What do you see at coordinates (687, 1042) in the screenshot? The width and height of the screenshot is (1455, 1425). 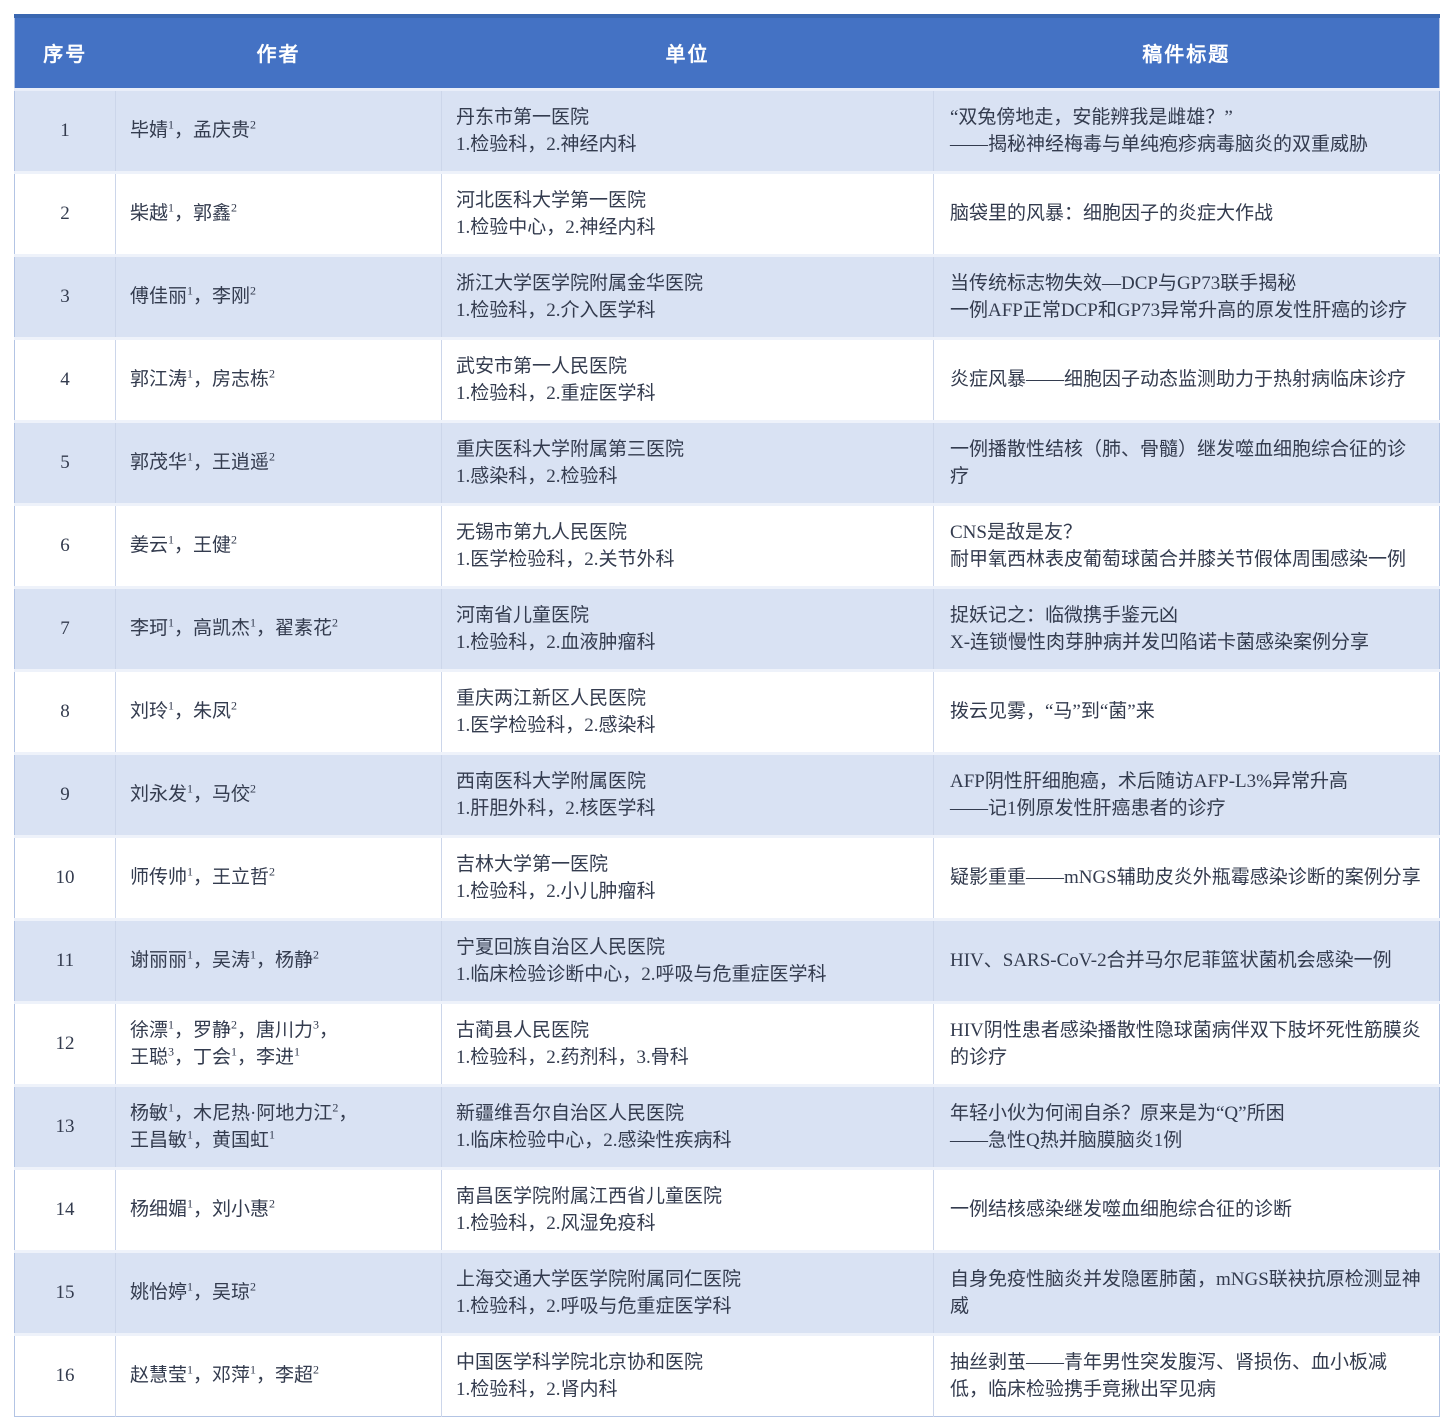 I see `cell-unit: 古蔺县人民医院 1.检验科，2.药剂科，3.骨科` at bounding box center [687, 1042].